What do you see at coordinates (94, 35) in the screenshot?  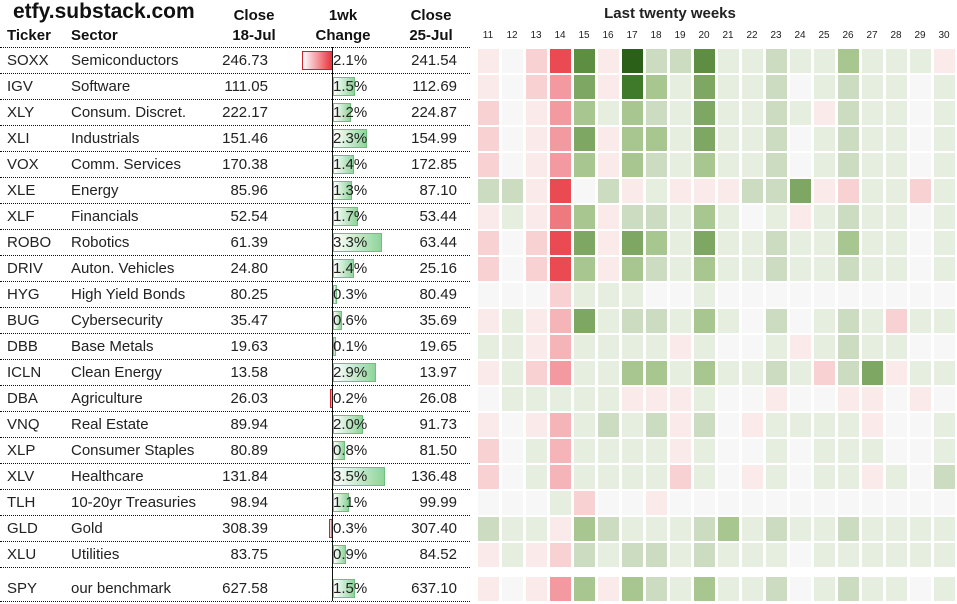 I see `header-sector: Sector` at bounding box center [94, 35].